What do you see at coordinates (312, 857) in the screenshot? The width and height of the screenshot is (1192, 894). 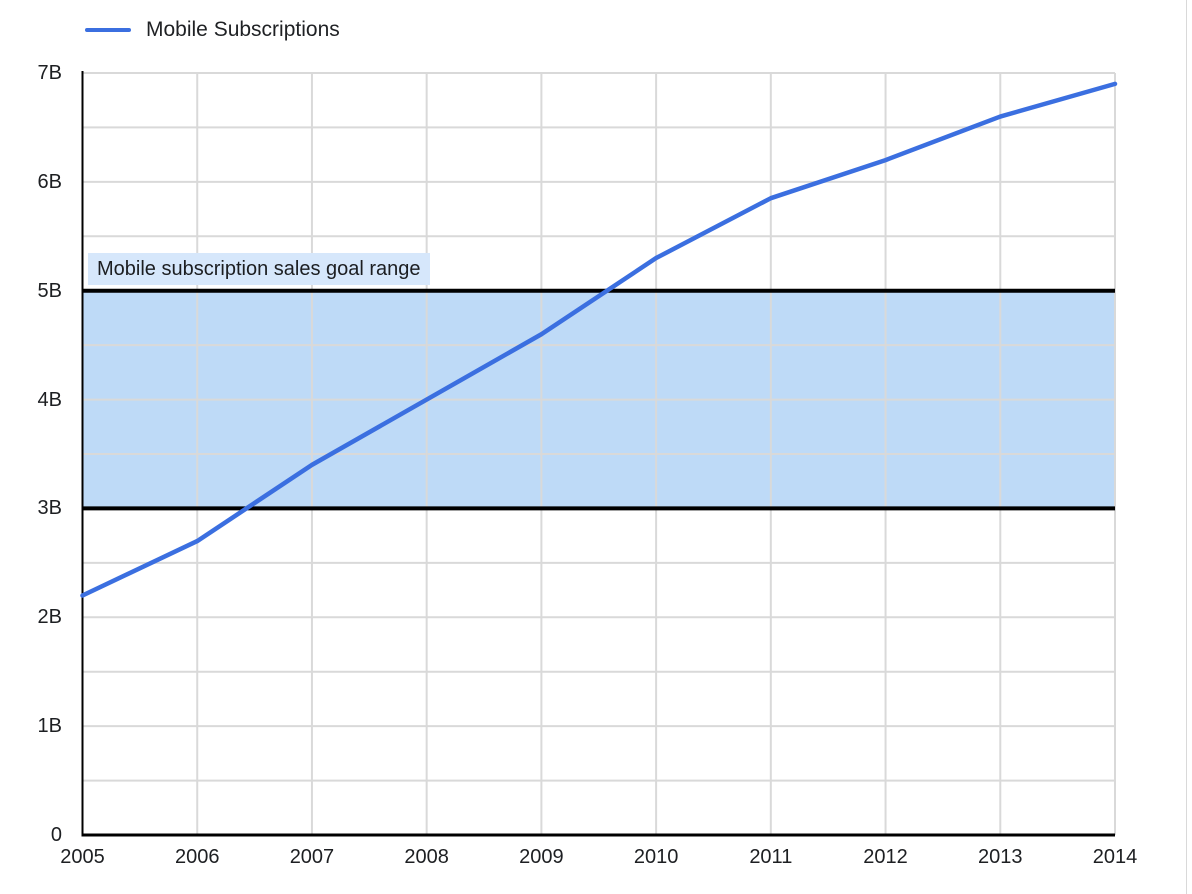 I see `x-axis-tick-label: 2007` at bounding box center [312, 857].